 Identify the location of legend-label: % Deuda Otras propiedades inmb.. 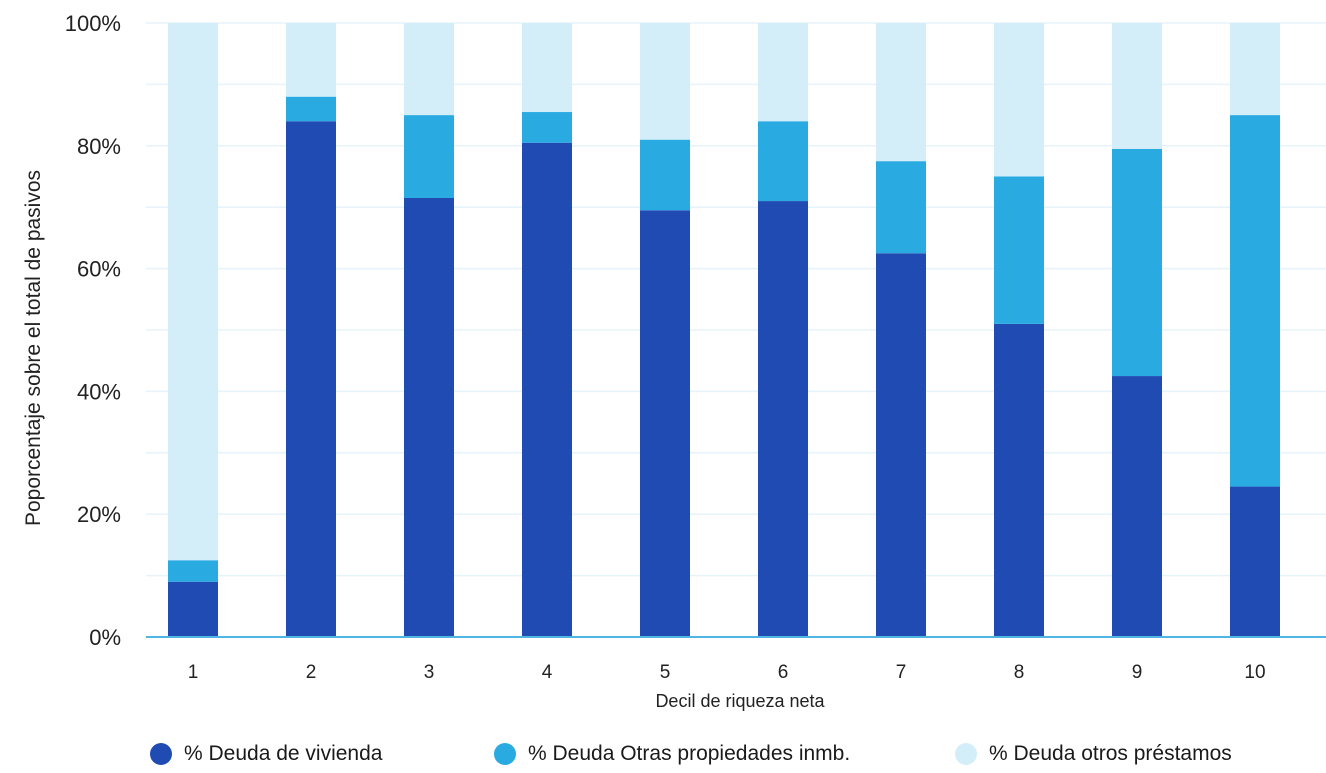
(689, 753).